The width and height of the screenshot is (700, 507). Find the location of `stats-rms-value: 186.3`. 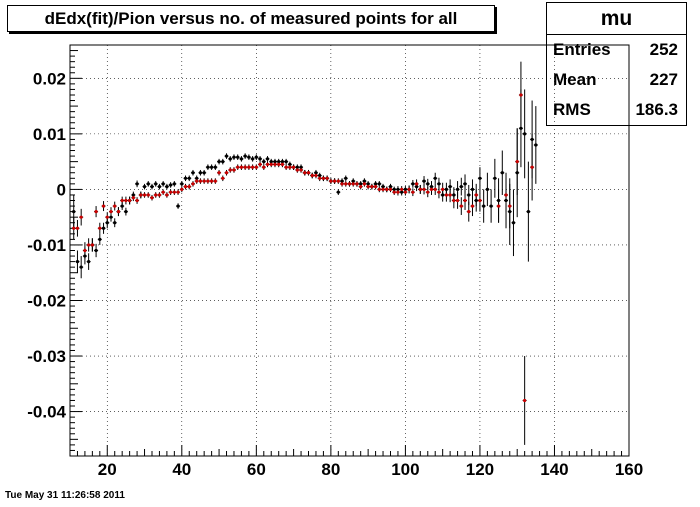

stats-rms-value: 186.3 is located at coordinates (656, 109).